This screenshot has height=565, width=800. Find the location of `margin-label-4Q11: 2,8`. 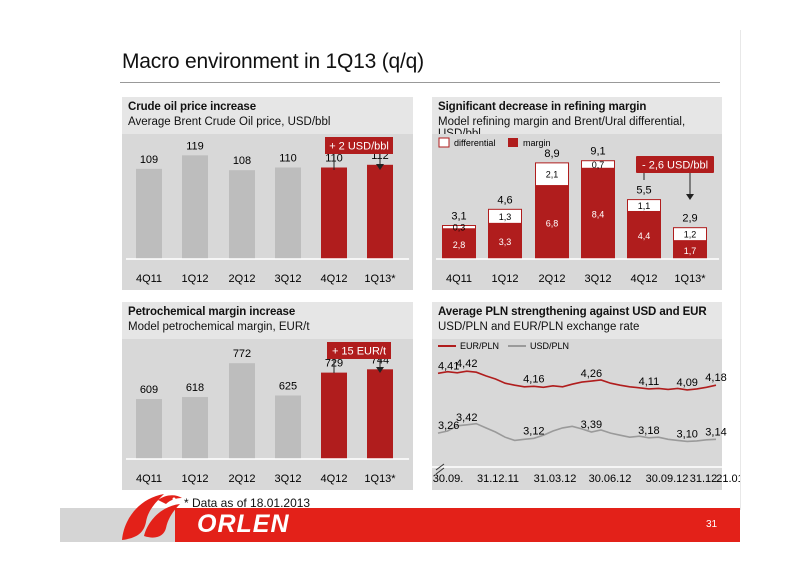

margin-label-4Q11: 2,8 is located at coordinates (459, 245).